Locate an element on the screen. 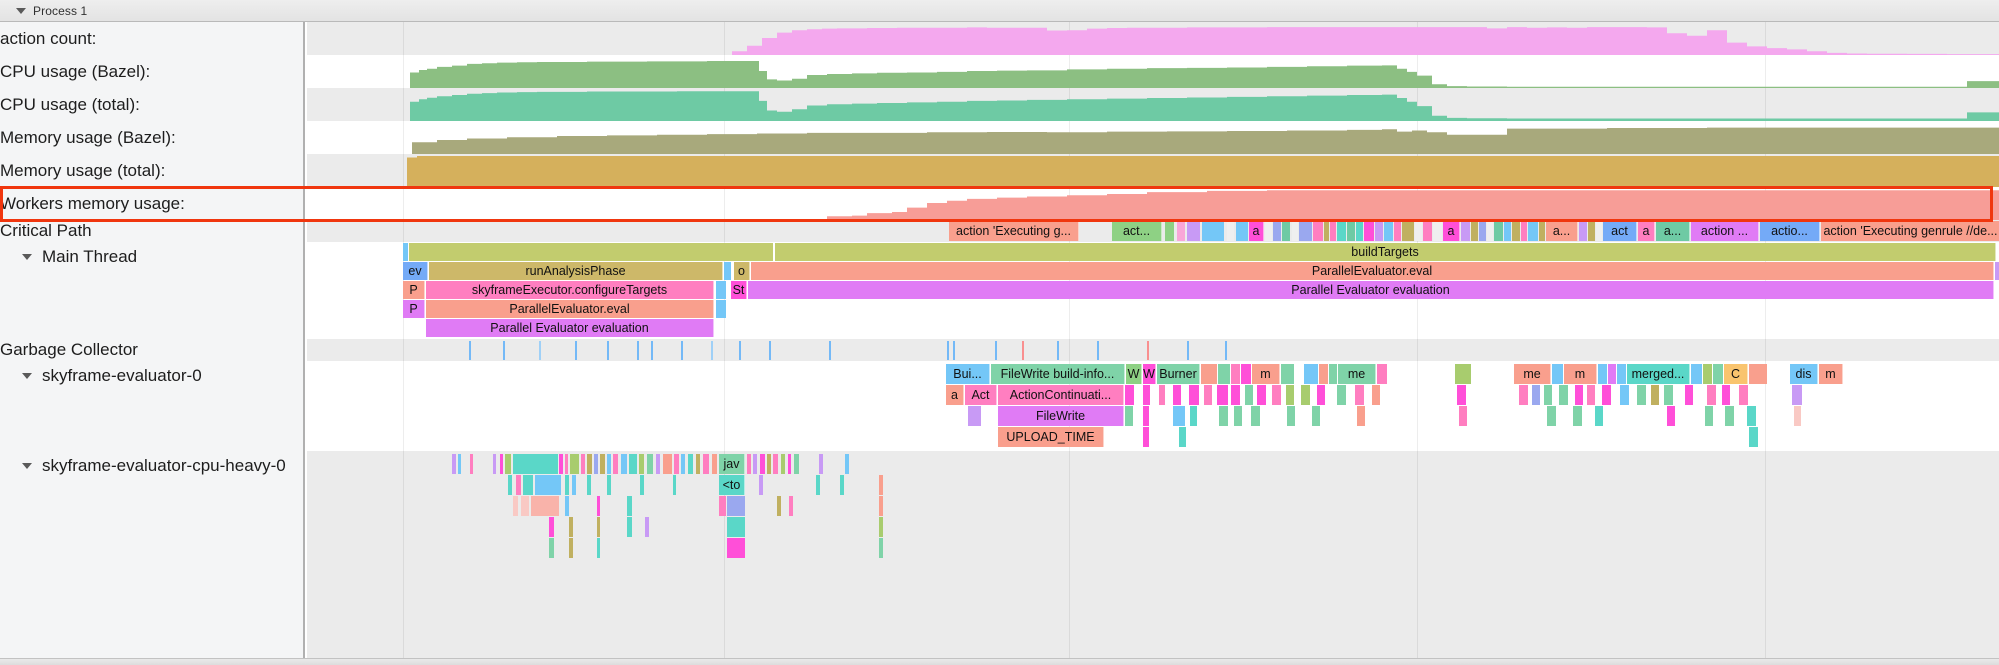  trace-slice: runAnalysisPhase is located at coordinates (576, 271).